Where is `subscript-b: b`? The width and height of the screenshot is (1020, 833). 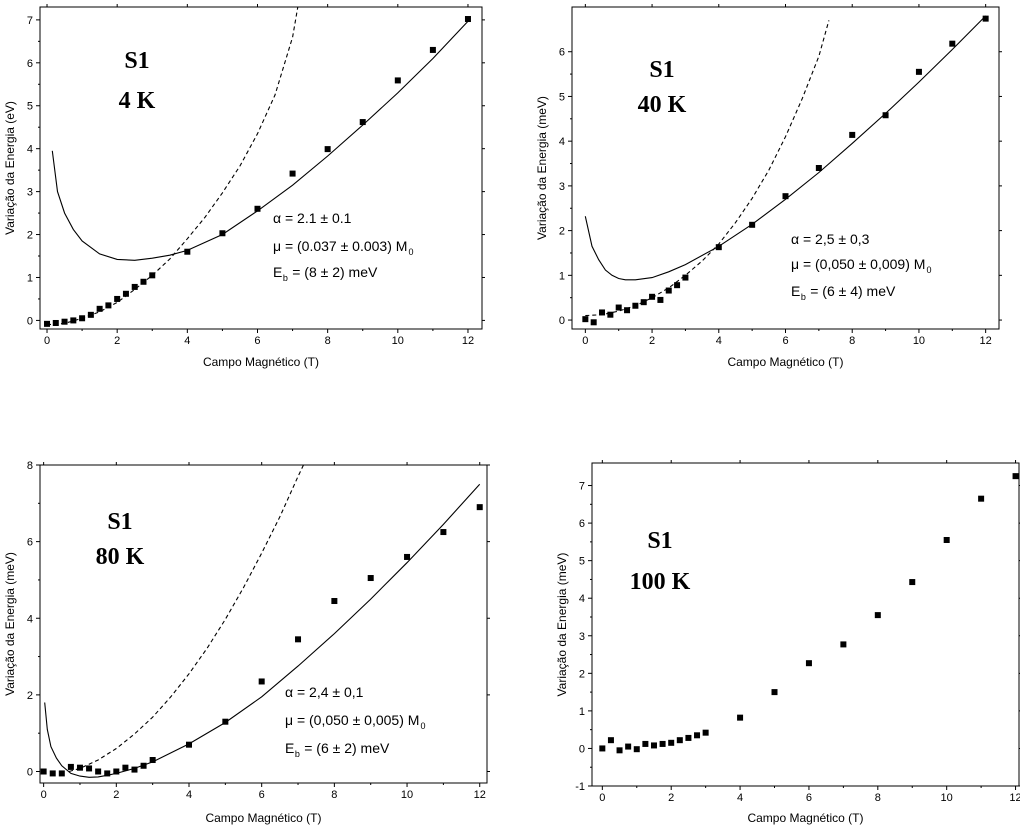
subscript-b: b is located at coordinates (297, 754).